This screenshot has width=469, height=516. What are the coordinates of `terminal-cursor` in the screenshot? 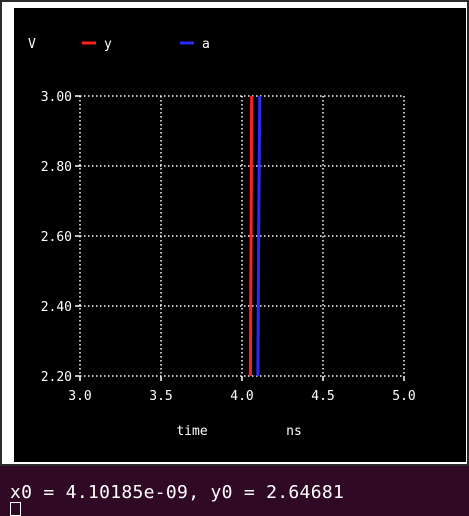 It's located at (15, 509).